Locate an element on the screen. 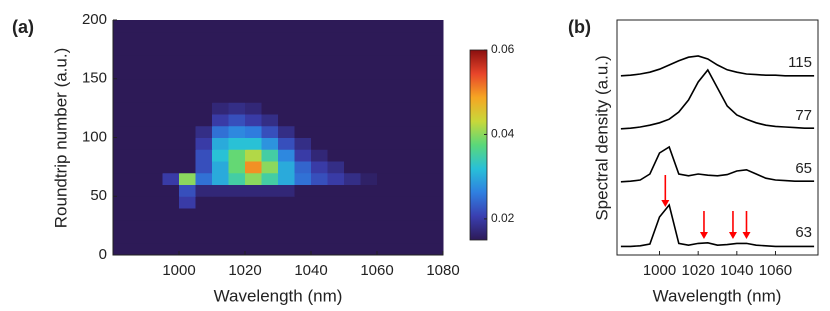  y-axis-label: Roundtrip number (a.u.) is located at coordinates (60, 138).